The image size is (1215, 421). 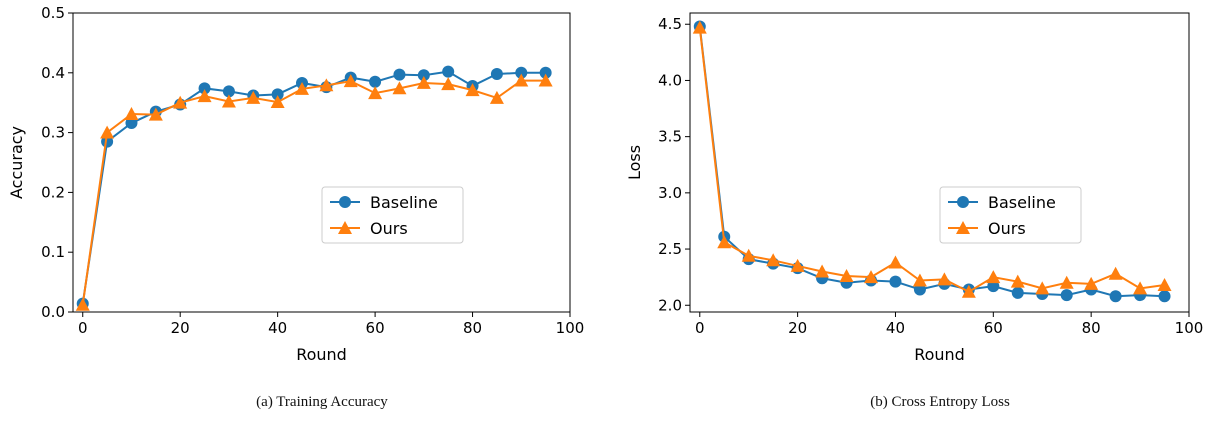 What do you see at coordinates (670, 24) in the screenshot?
I see `y-tick-label: 4.5` at bounding box center [670, 24].